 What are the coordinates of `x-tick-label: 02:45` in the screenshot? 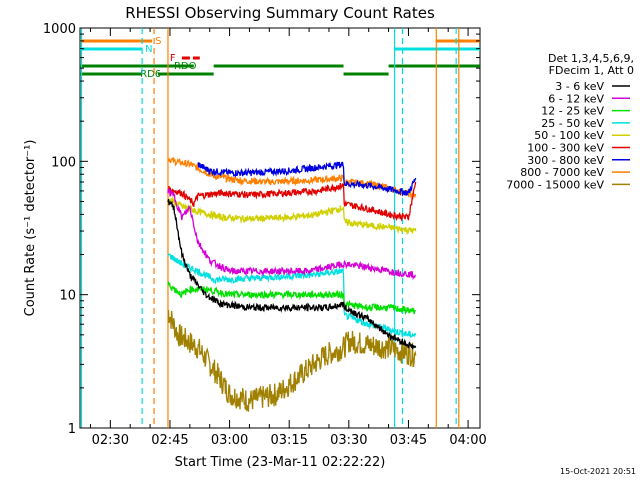 It's located at (169, 440).